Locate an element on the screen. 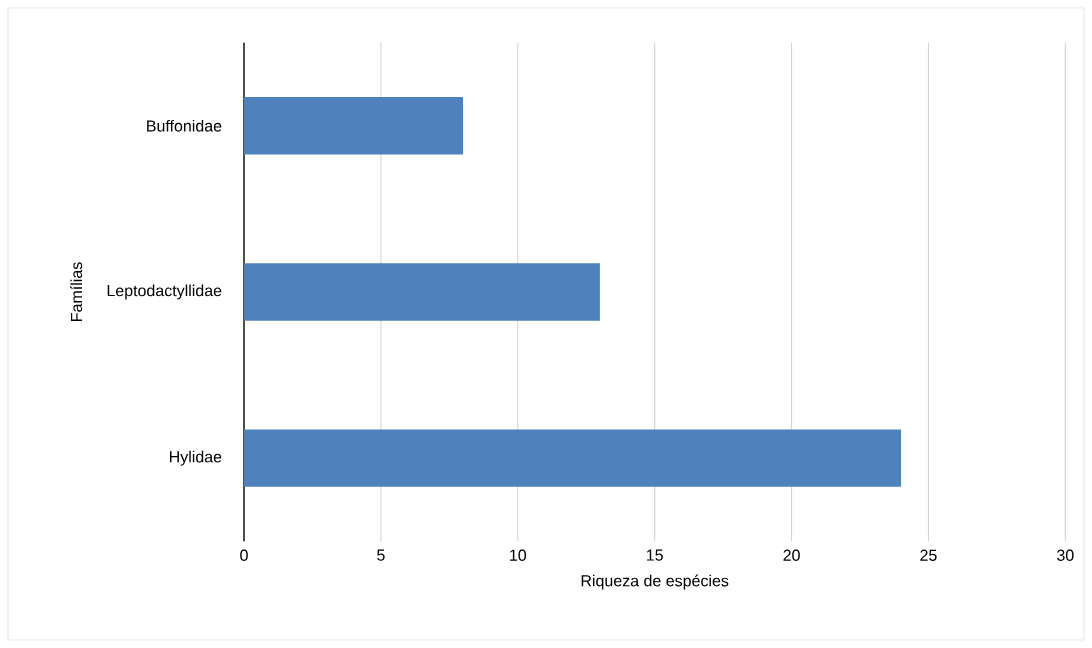 This screenshot has width=1092, height=648. x-tick-label: 15 is located at coordinates (654, 555).